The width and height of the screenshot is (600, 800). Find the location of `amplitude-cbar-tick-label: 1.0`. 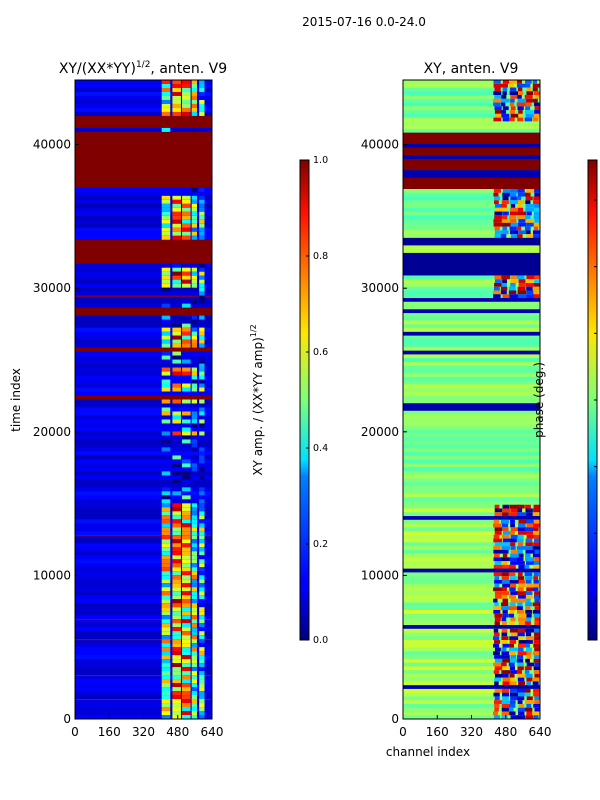

amplitude-cbar-tick-label: 1.0 is located at coordinates (320, 160).